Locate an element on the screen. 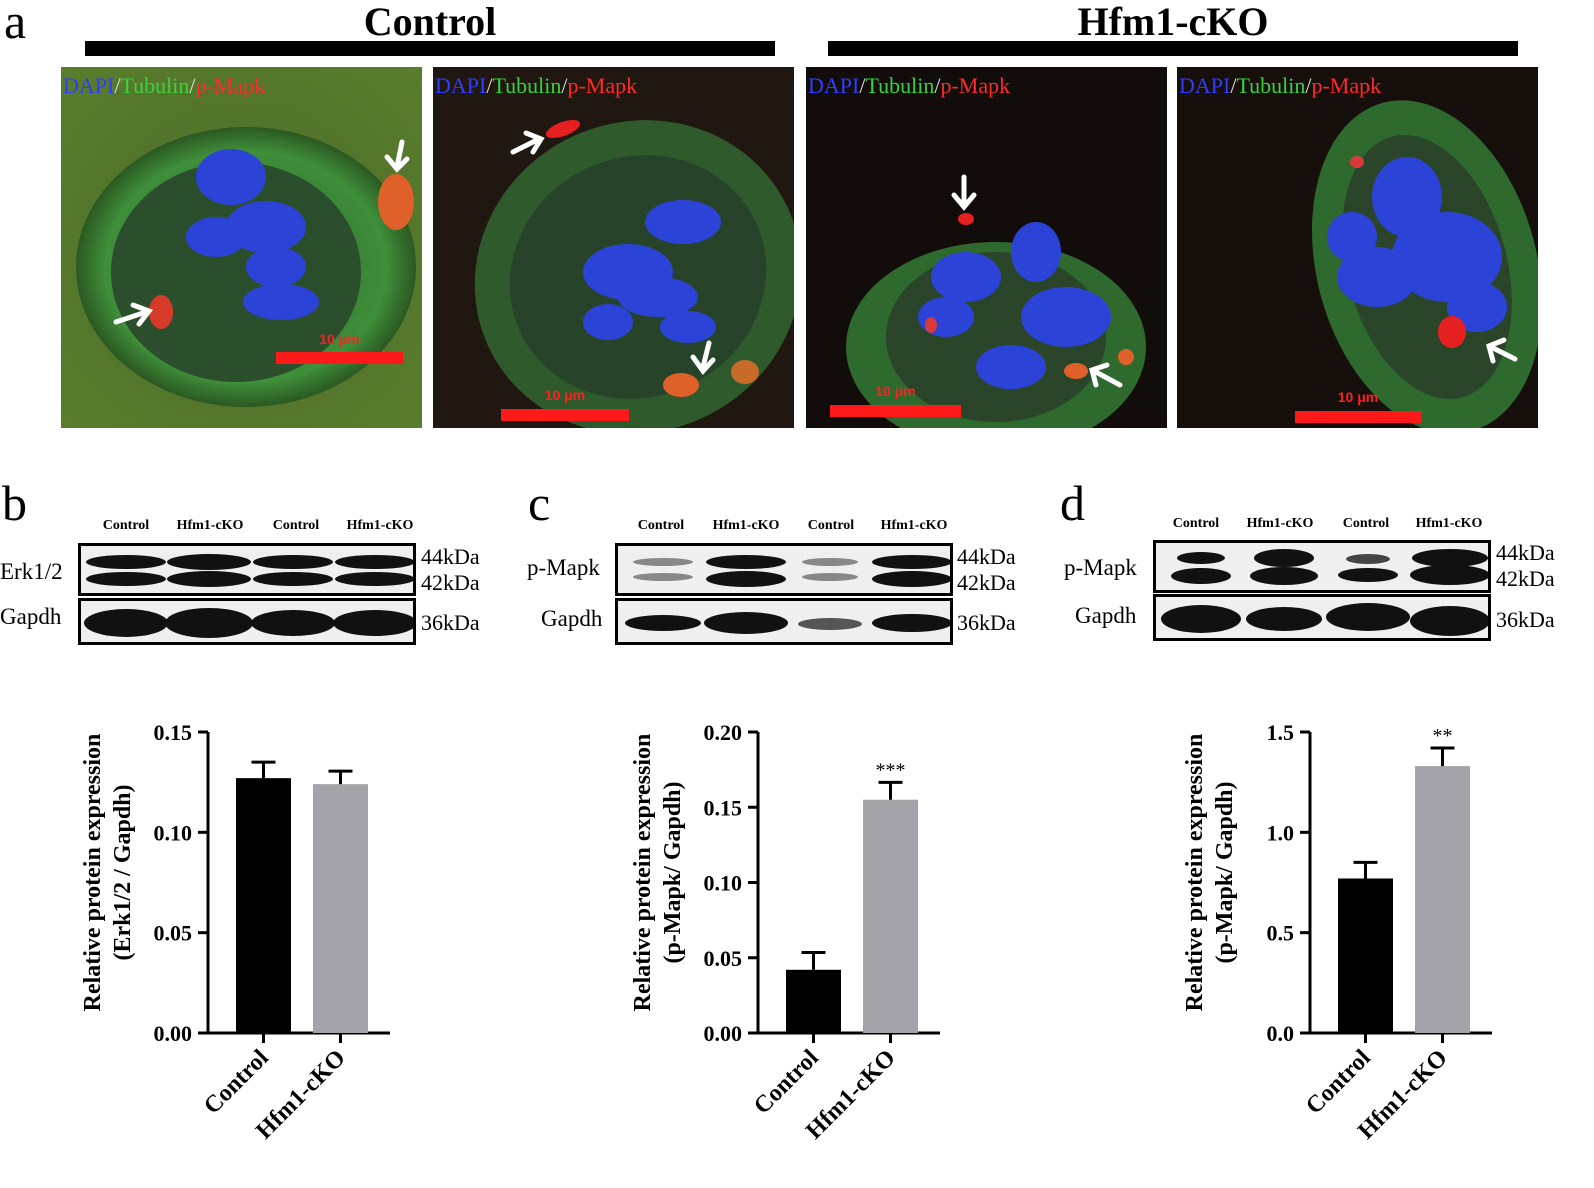  y-axis-label: (Erk1/2 / Gapdh) is located at coordinates (123, 872).